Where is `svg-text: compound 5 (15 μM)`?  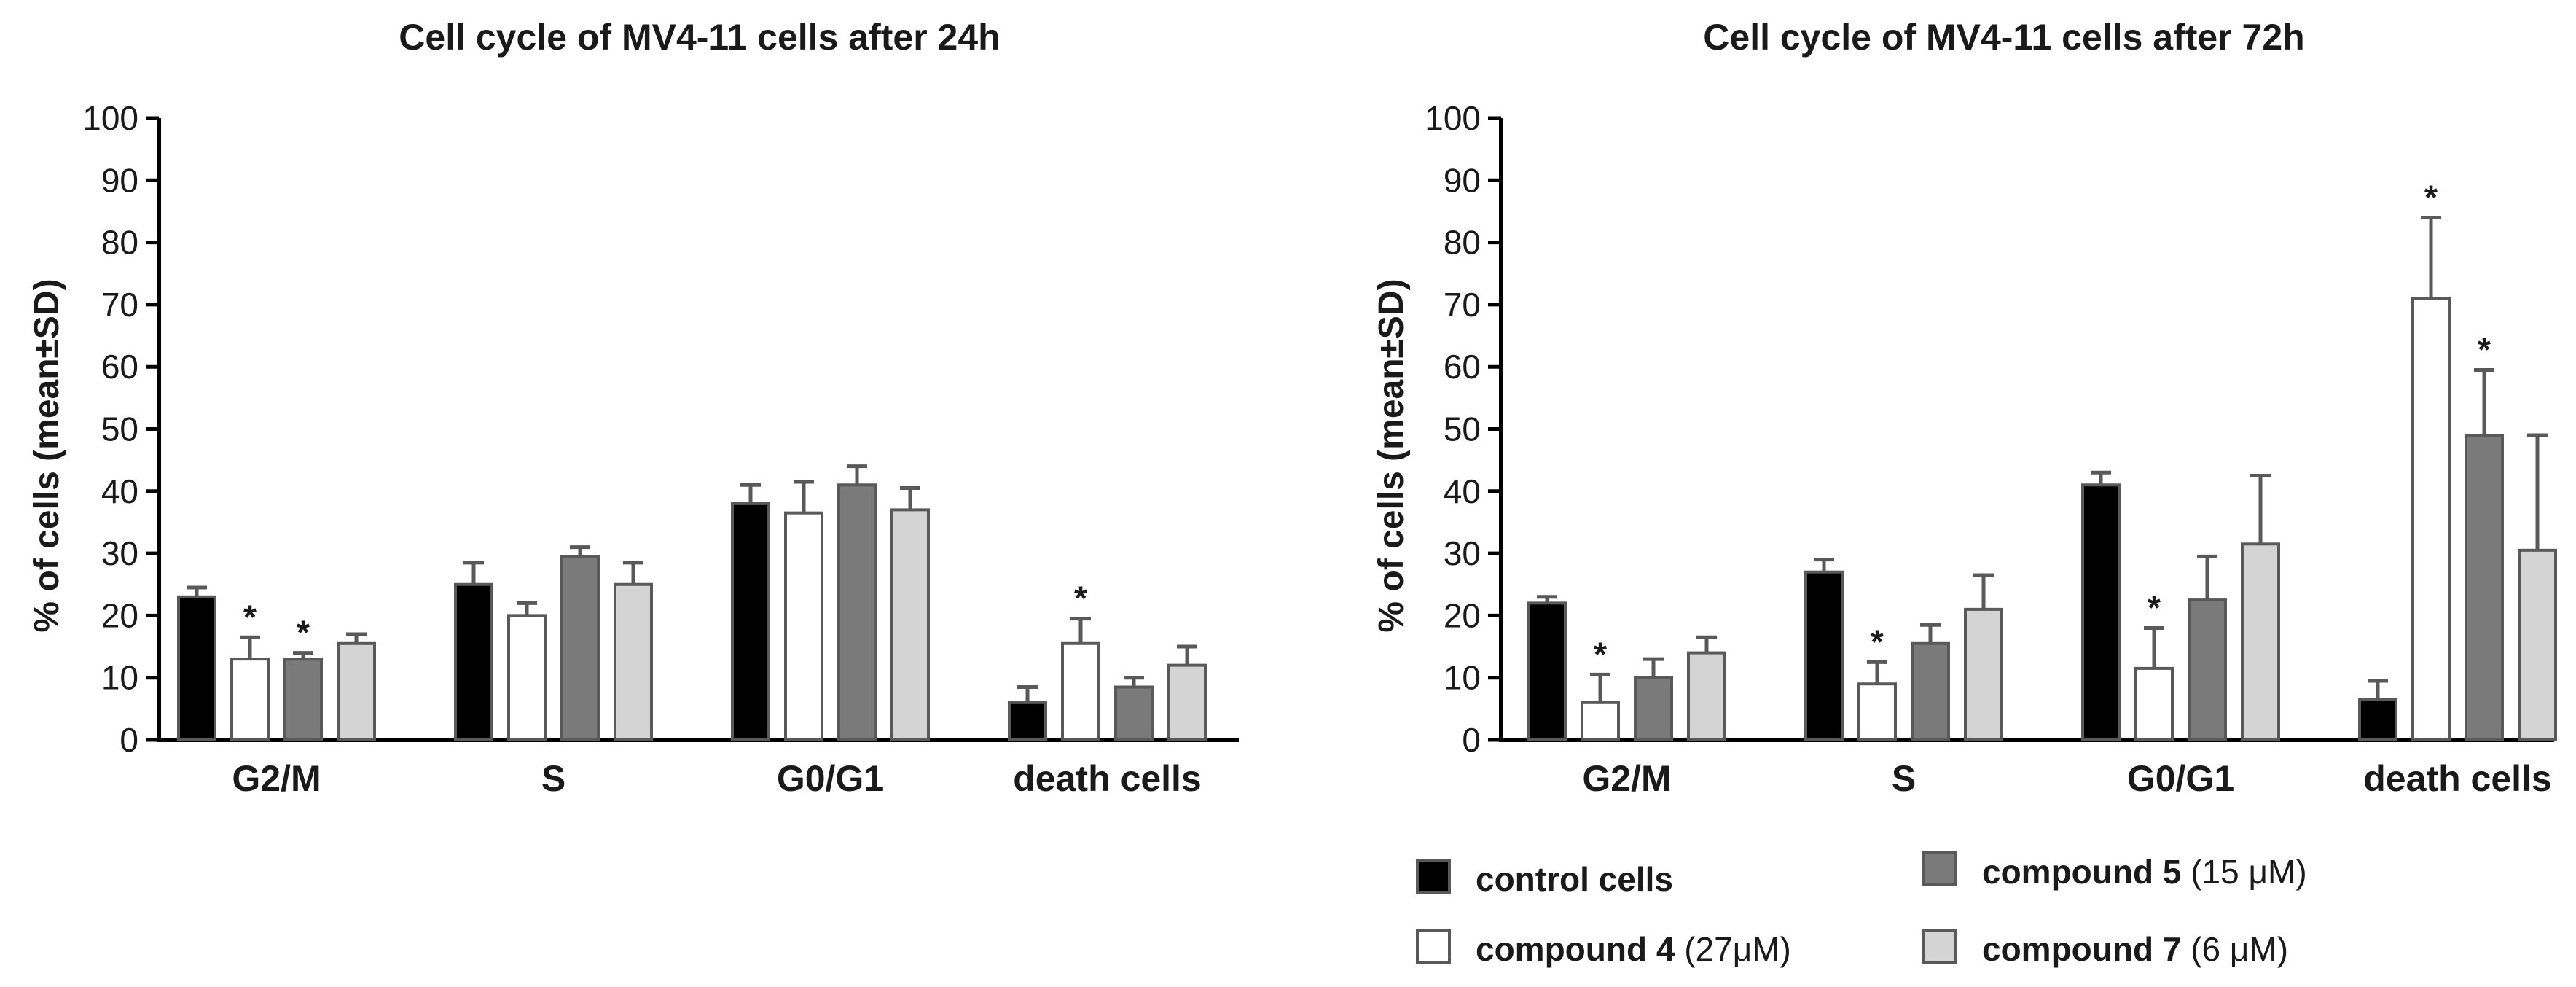 svg-text: compound 5 (15 μM) is located at coordinates (2144, 872).